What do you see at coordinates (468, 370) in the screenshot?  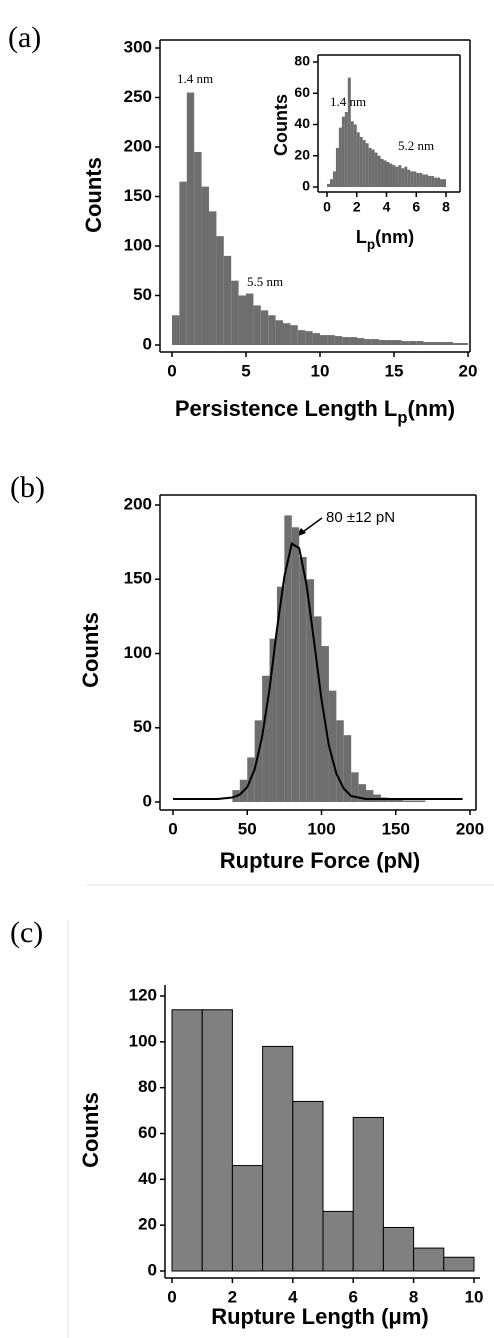 I see `x-tick-label: 20` at bounding box center [468, 370].